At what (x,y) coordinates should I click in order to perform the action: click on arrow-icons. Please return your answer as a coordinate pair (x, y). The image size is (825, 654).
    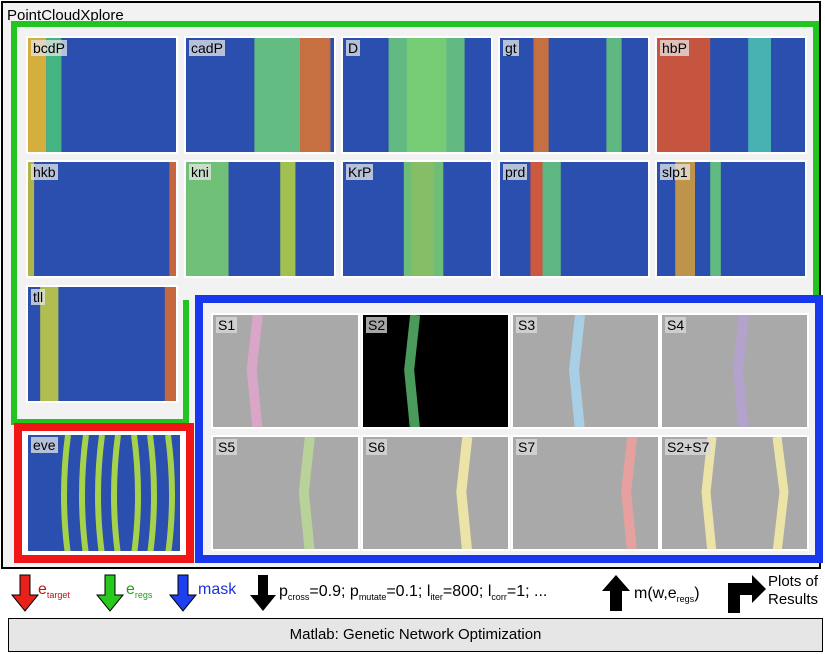
    Looking at the image, I should click on (388, 593).